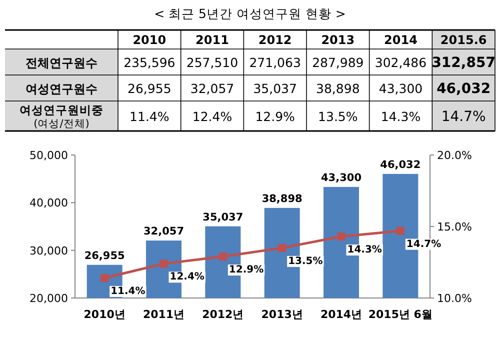 This screenshot has height=339, width=500. I want to click on x-tick-label: 2013, so click(338, 40).